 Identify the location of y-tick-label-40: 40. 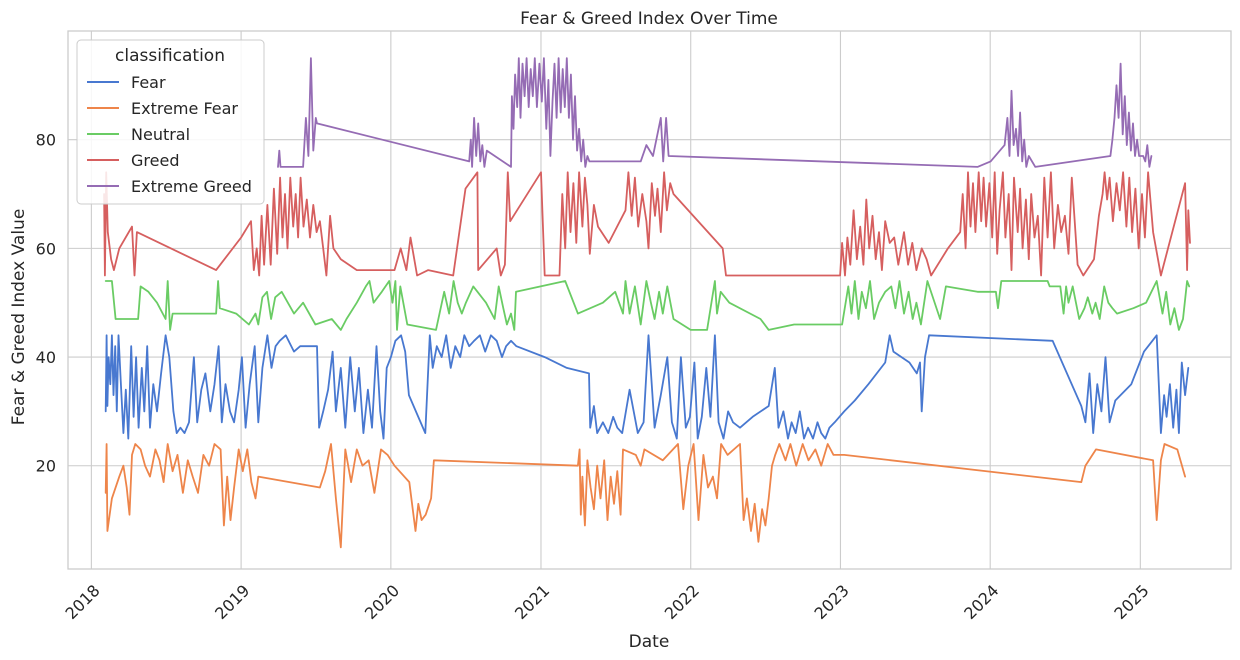
(46, 357).